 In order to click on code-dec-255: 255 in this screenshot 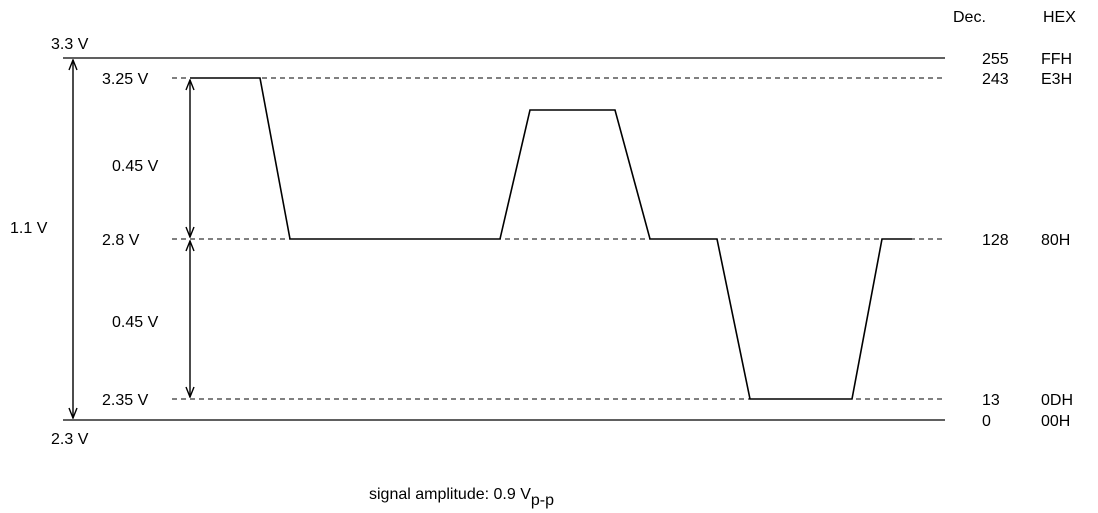, I will do `click(995, 59)`.